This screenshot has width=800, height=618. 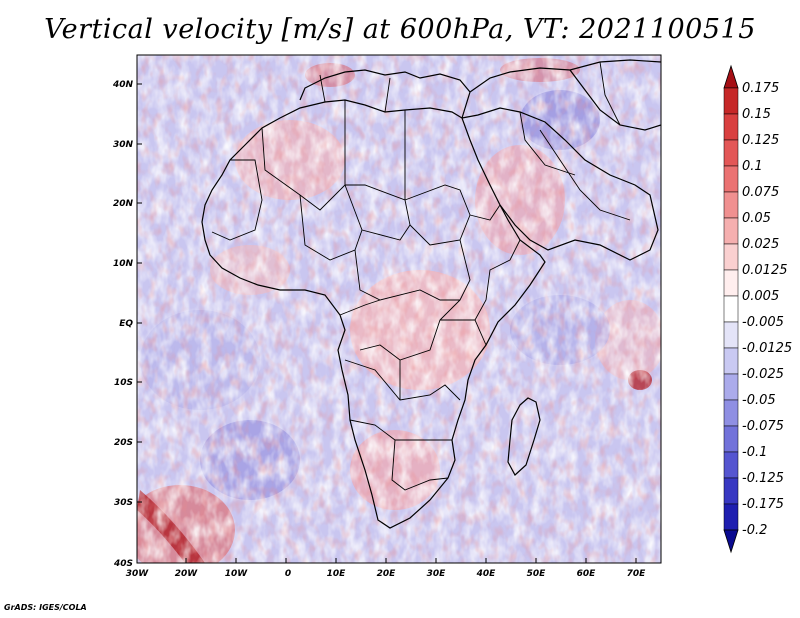 I want to click on colorbar-label: -0.005, so click(x=763, y=322).